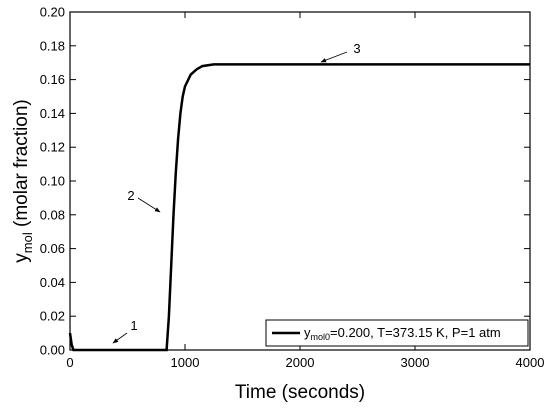 The image size is (550, 411). Describe the element at coordinates (185, 362) in the screenshot. I see `x-tick-label: 1000` at that location.